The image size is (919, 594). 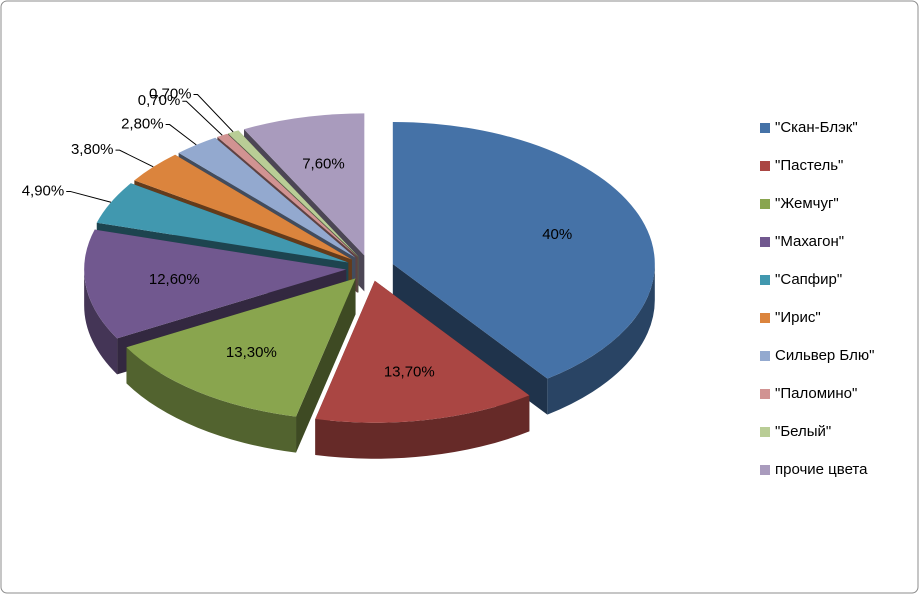 I want to click on legend-label: "Жемчуг", so click(x=807, y=203).